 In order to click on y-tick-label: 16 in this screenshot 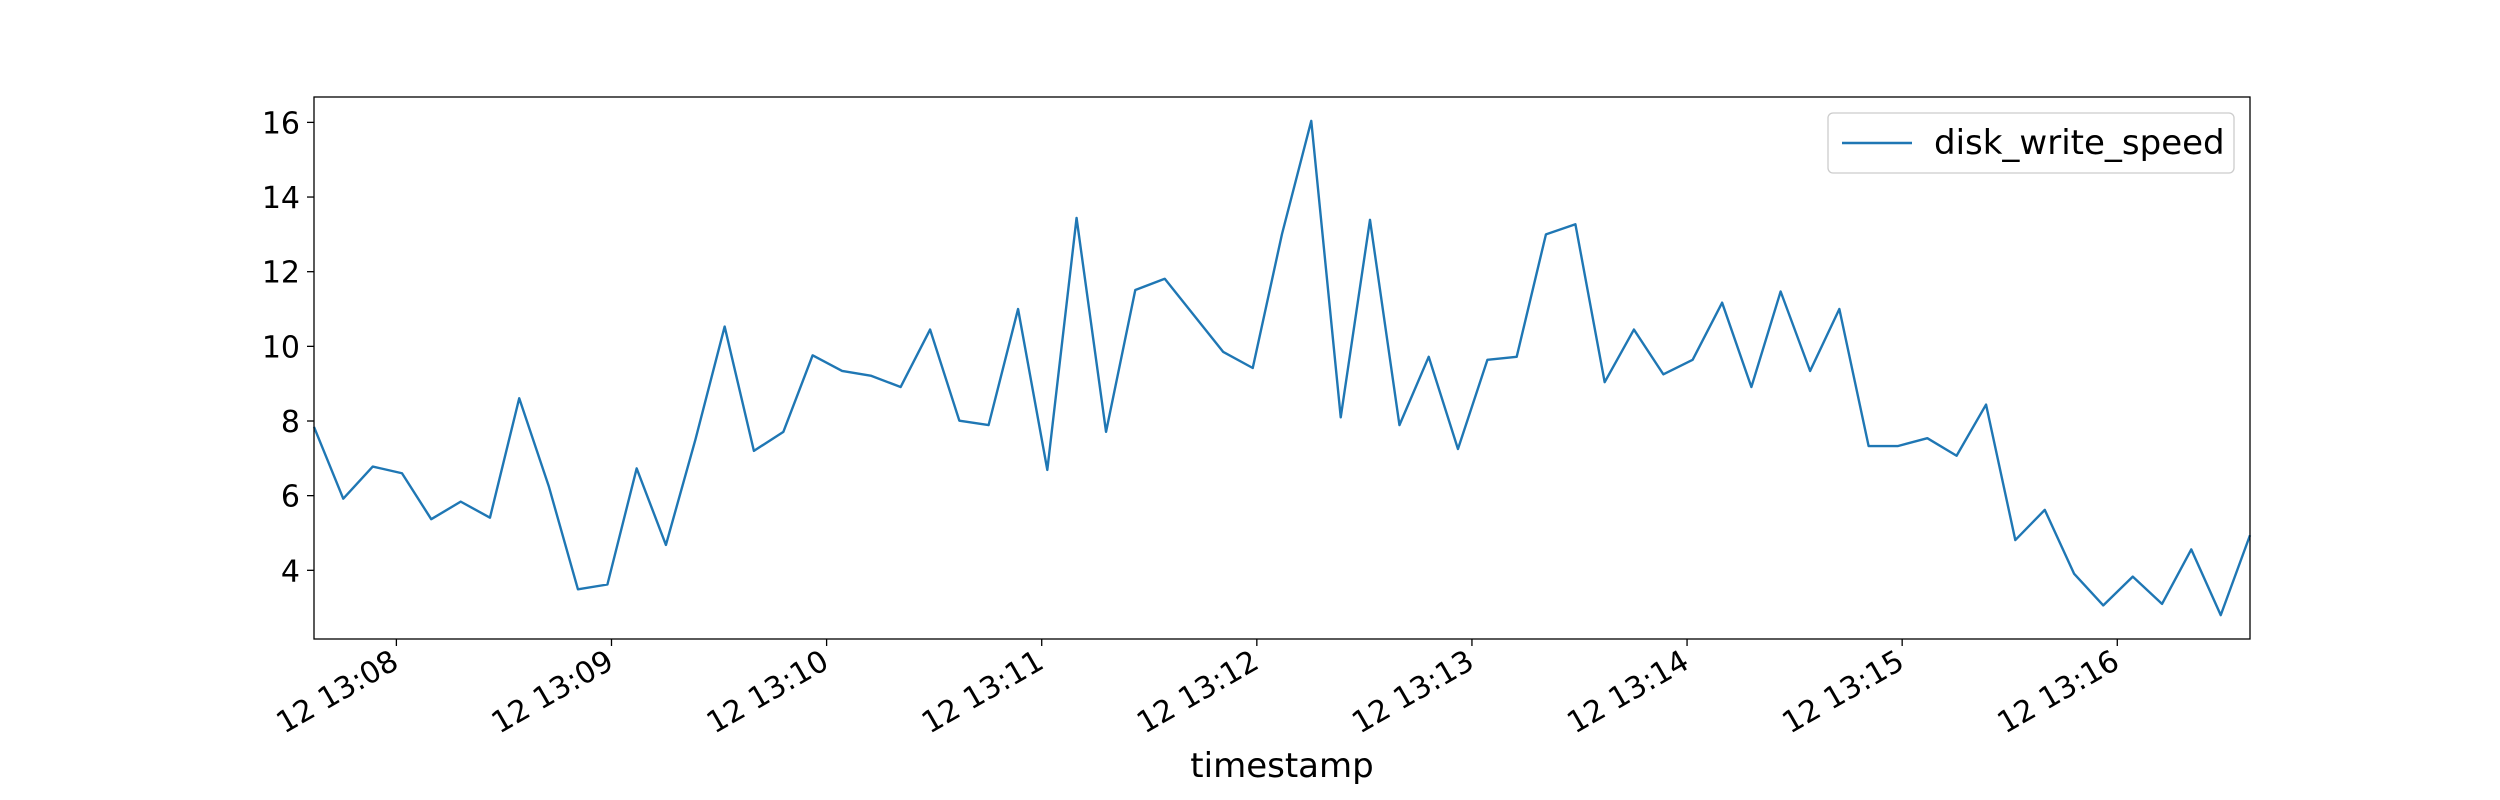, I will do `click(281, 123)`.